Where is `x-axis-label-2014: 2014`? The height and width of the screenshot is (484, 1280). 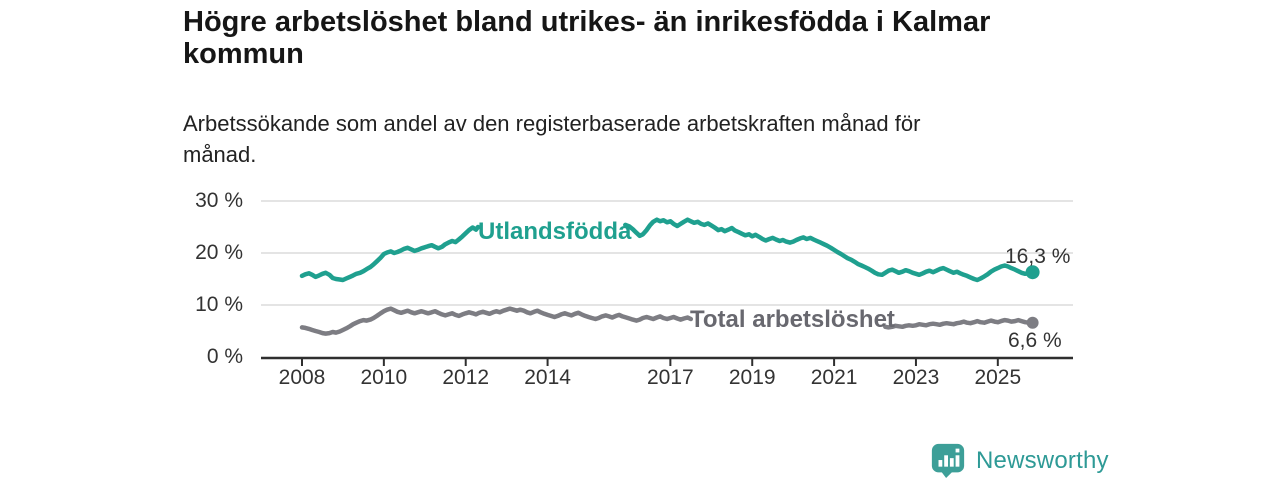
x-axis-label-2014: 2014 is located at coordinates (547, 377).